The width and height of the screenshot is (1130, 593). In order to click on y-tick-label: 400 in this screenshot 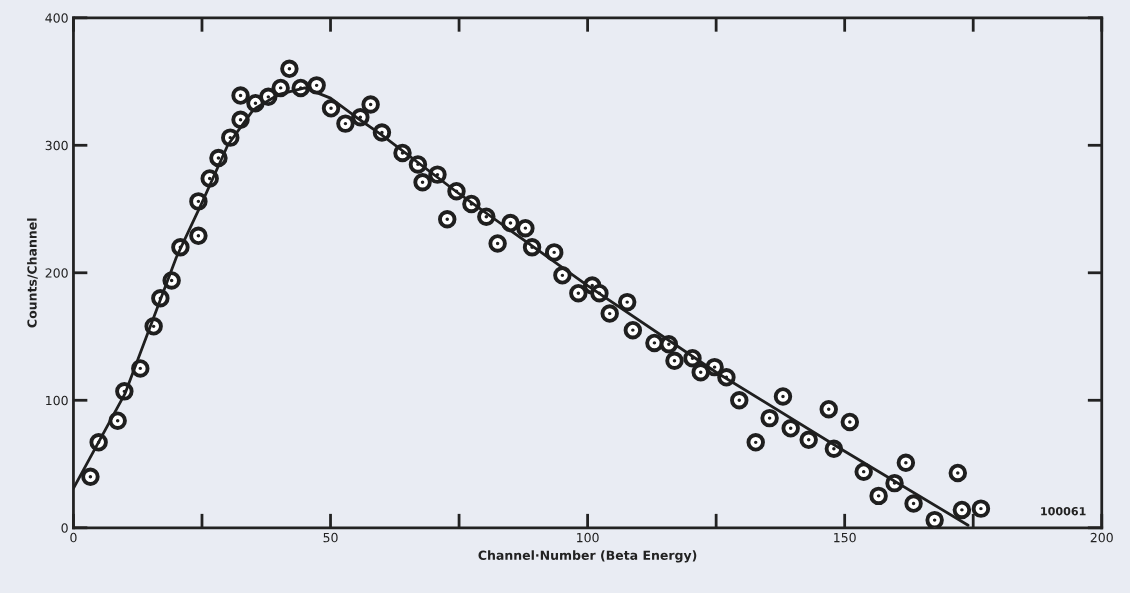, I will do `click(56, 18)`.